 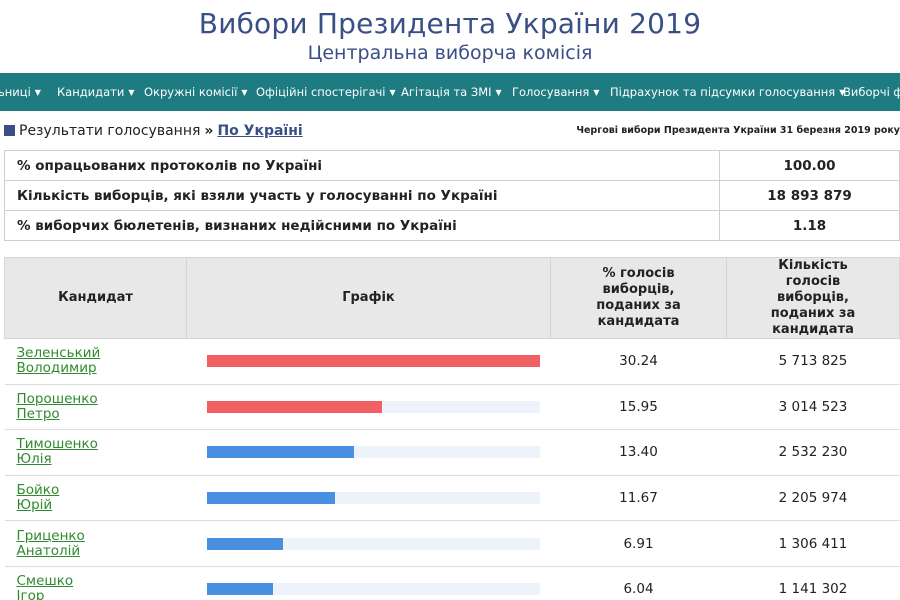 I want to click on table-row: Смешко Ігор 6.04 1 141 302, so click(x=452, y=583).